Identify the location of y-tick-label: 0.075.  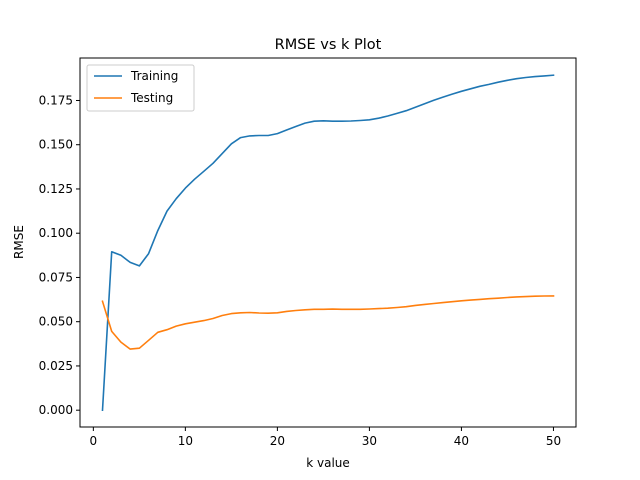
(56, 277).